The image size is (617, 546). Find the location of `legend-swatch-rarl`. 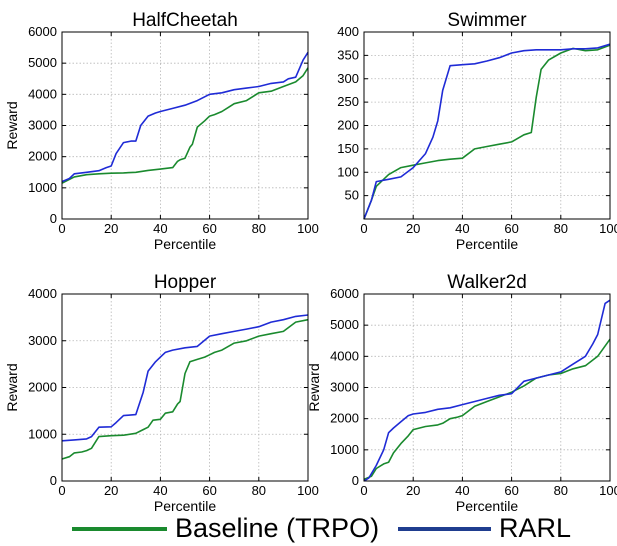

legend-swatch-rarl is located at coordinates (444, 529).